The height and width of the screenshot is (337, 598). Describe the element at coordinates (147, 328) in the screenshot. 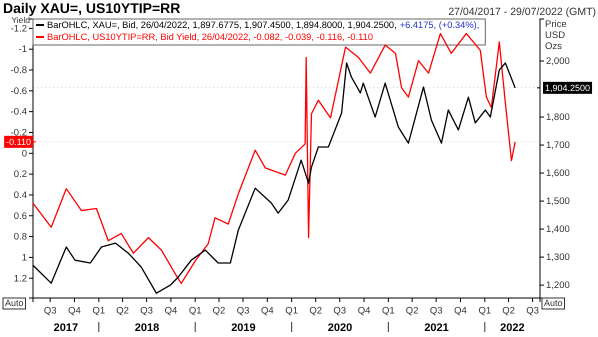

I see `text: 2018` at that location.